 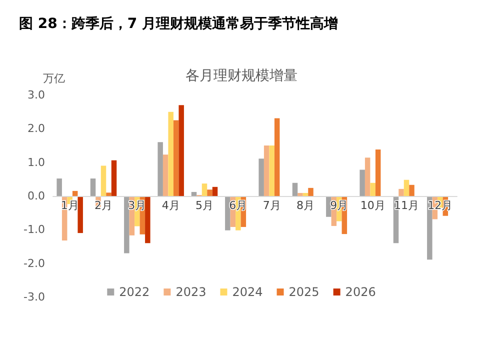 What do you see at coordinates (137, 205) in the screenshot?
I see `x-tick-label: 3月` at bounding box center [137, 205].